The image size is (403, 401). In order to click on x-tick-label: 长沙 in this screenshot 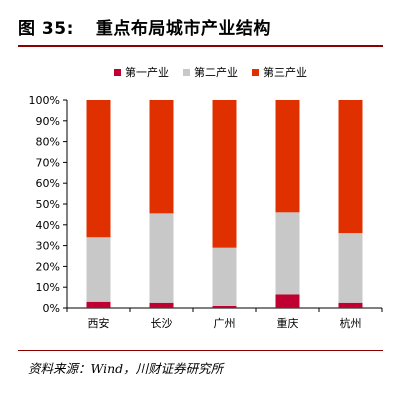, I will do `click(162, 323)`.